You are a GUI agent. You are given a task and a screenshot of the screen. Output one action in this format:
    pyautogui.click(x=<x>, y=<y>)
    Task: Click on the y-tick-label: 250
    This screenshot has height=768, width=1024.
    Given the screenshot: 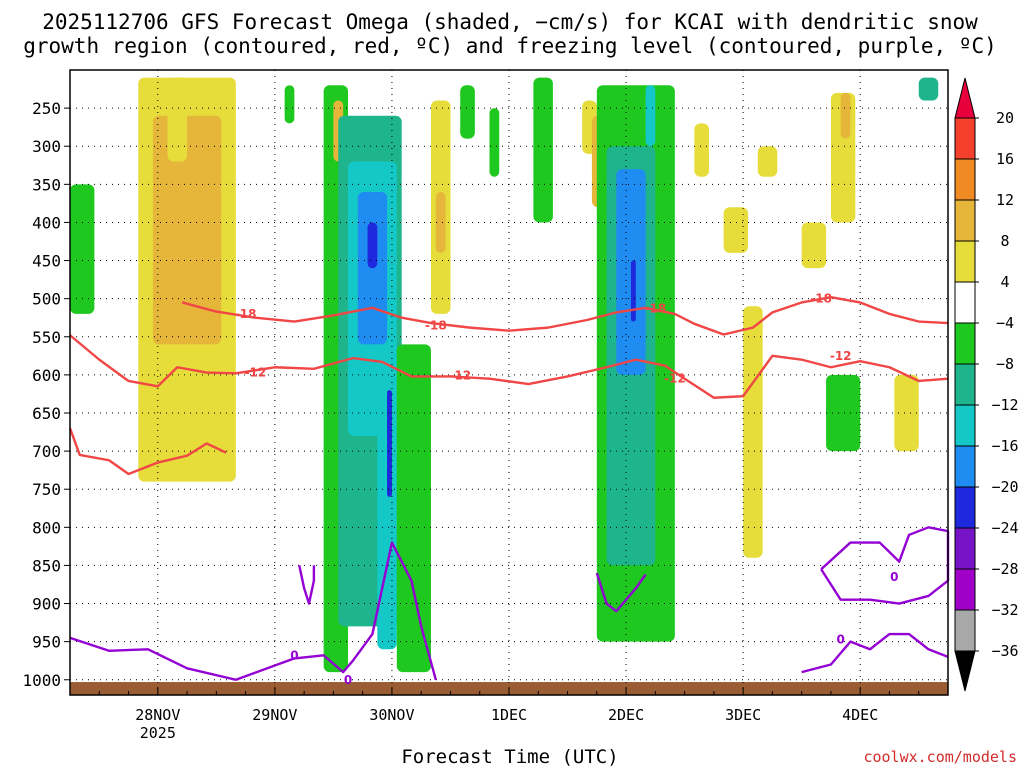 What is the action you would take?
    pyautogui.click(x=46, y=108)
    